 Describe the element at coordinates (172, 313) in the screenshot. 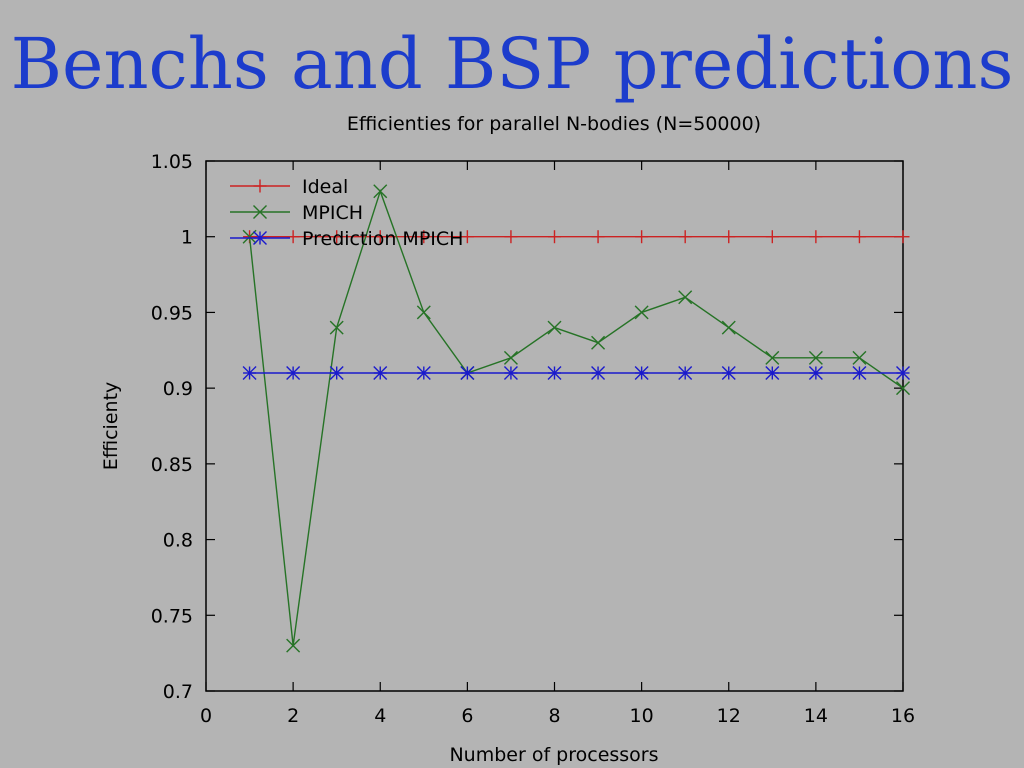

I see `y-tick-label: 0.95` at that location.